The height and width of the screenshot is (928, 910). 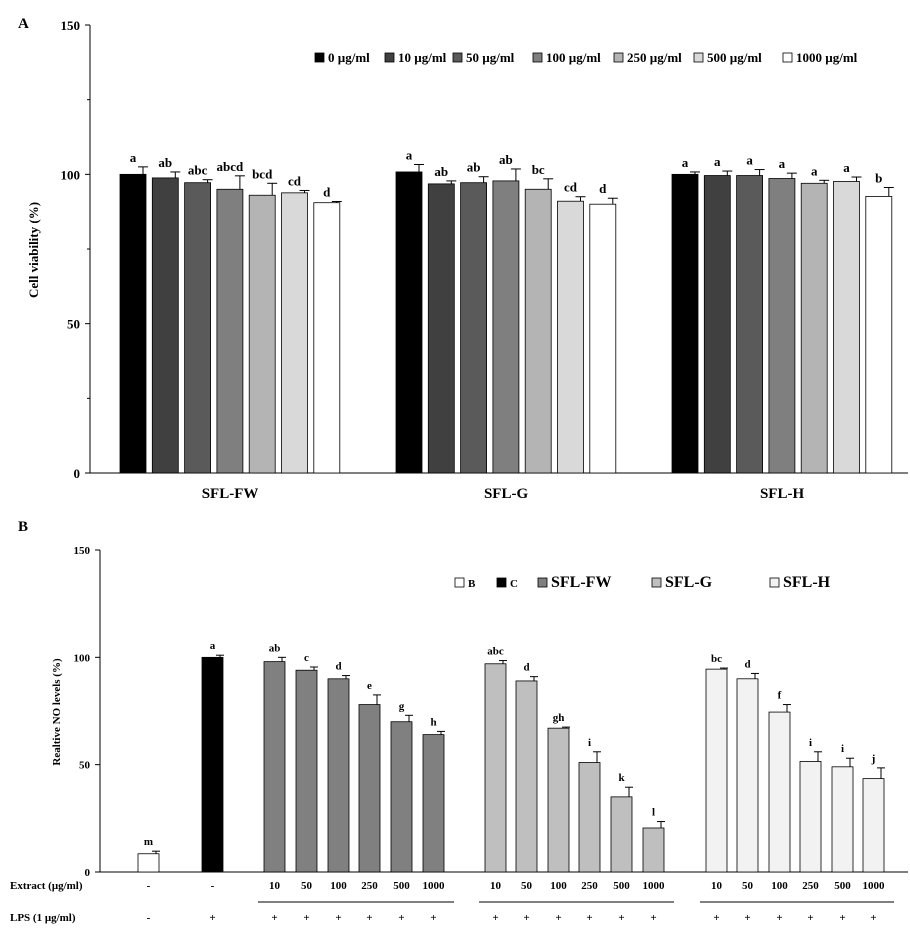 I want to click on panel-label: A, so click(x=23, y=24).